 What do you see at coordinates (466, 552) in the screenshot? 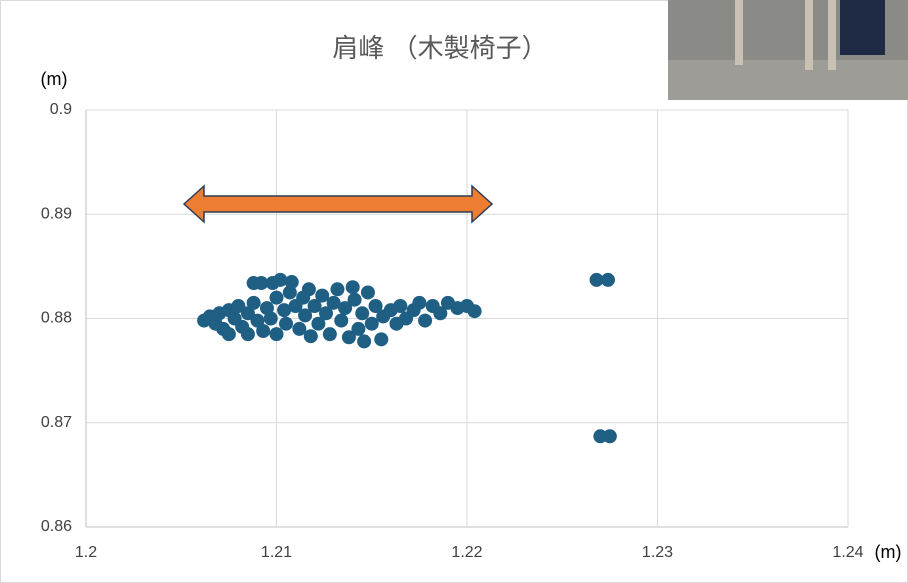
I see `x-tick-label: 1.22` at bounding box center [466, 552].